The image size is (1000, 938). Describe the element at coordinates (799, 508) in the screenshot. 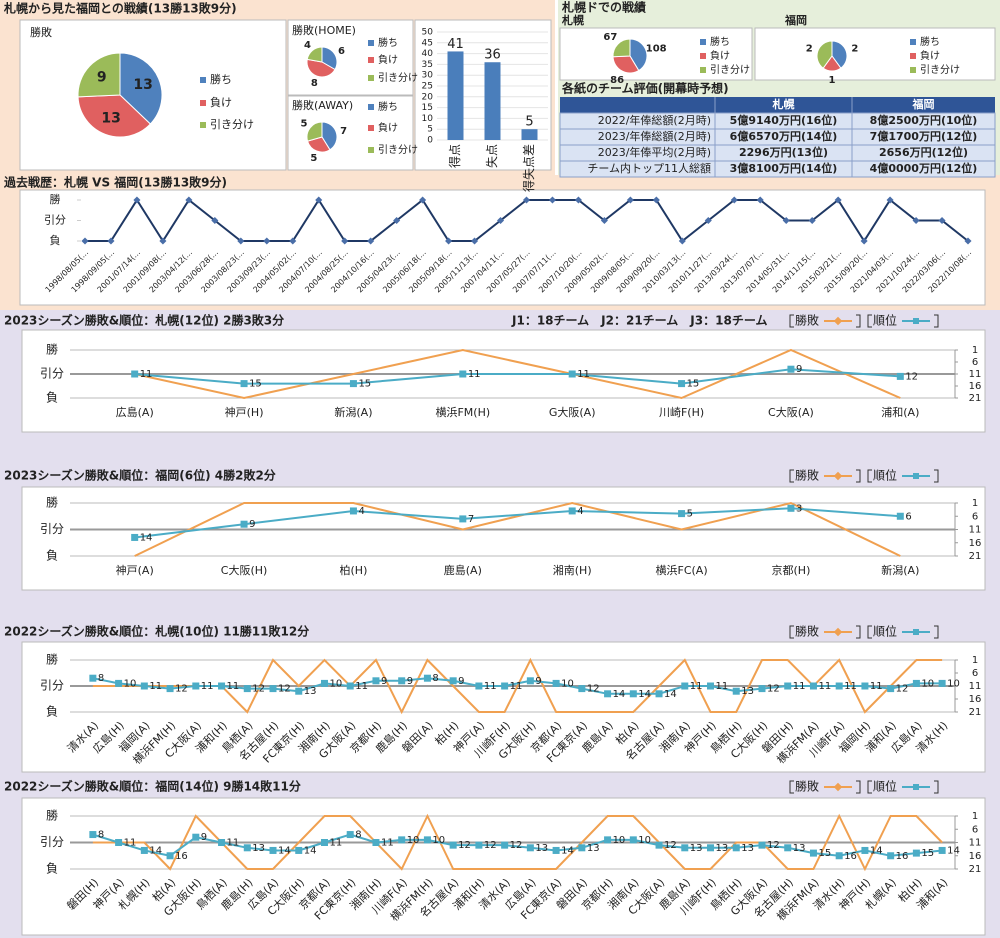

I see `data-label: 3` at that location.